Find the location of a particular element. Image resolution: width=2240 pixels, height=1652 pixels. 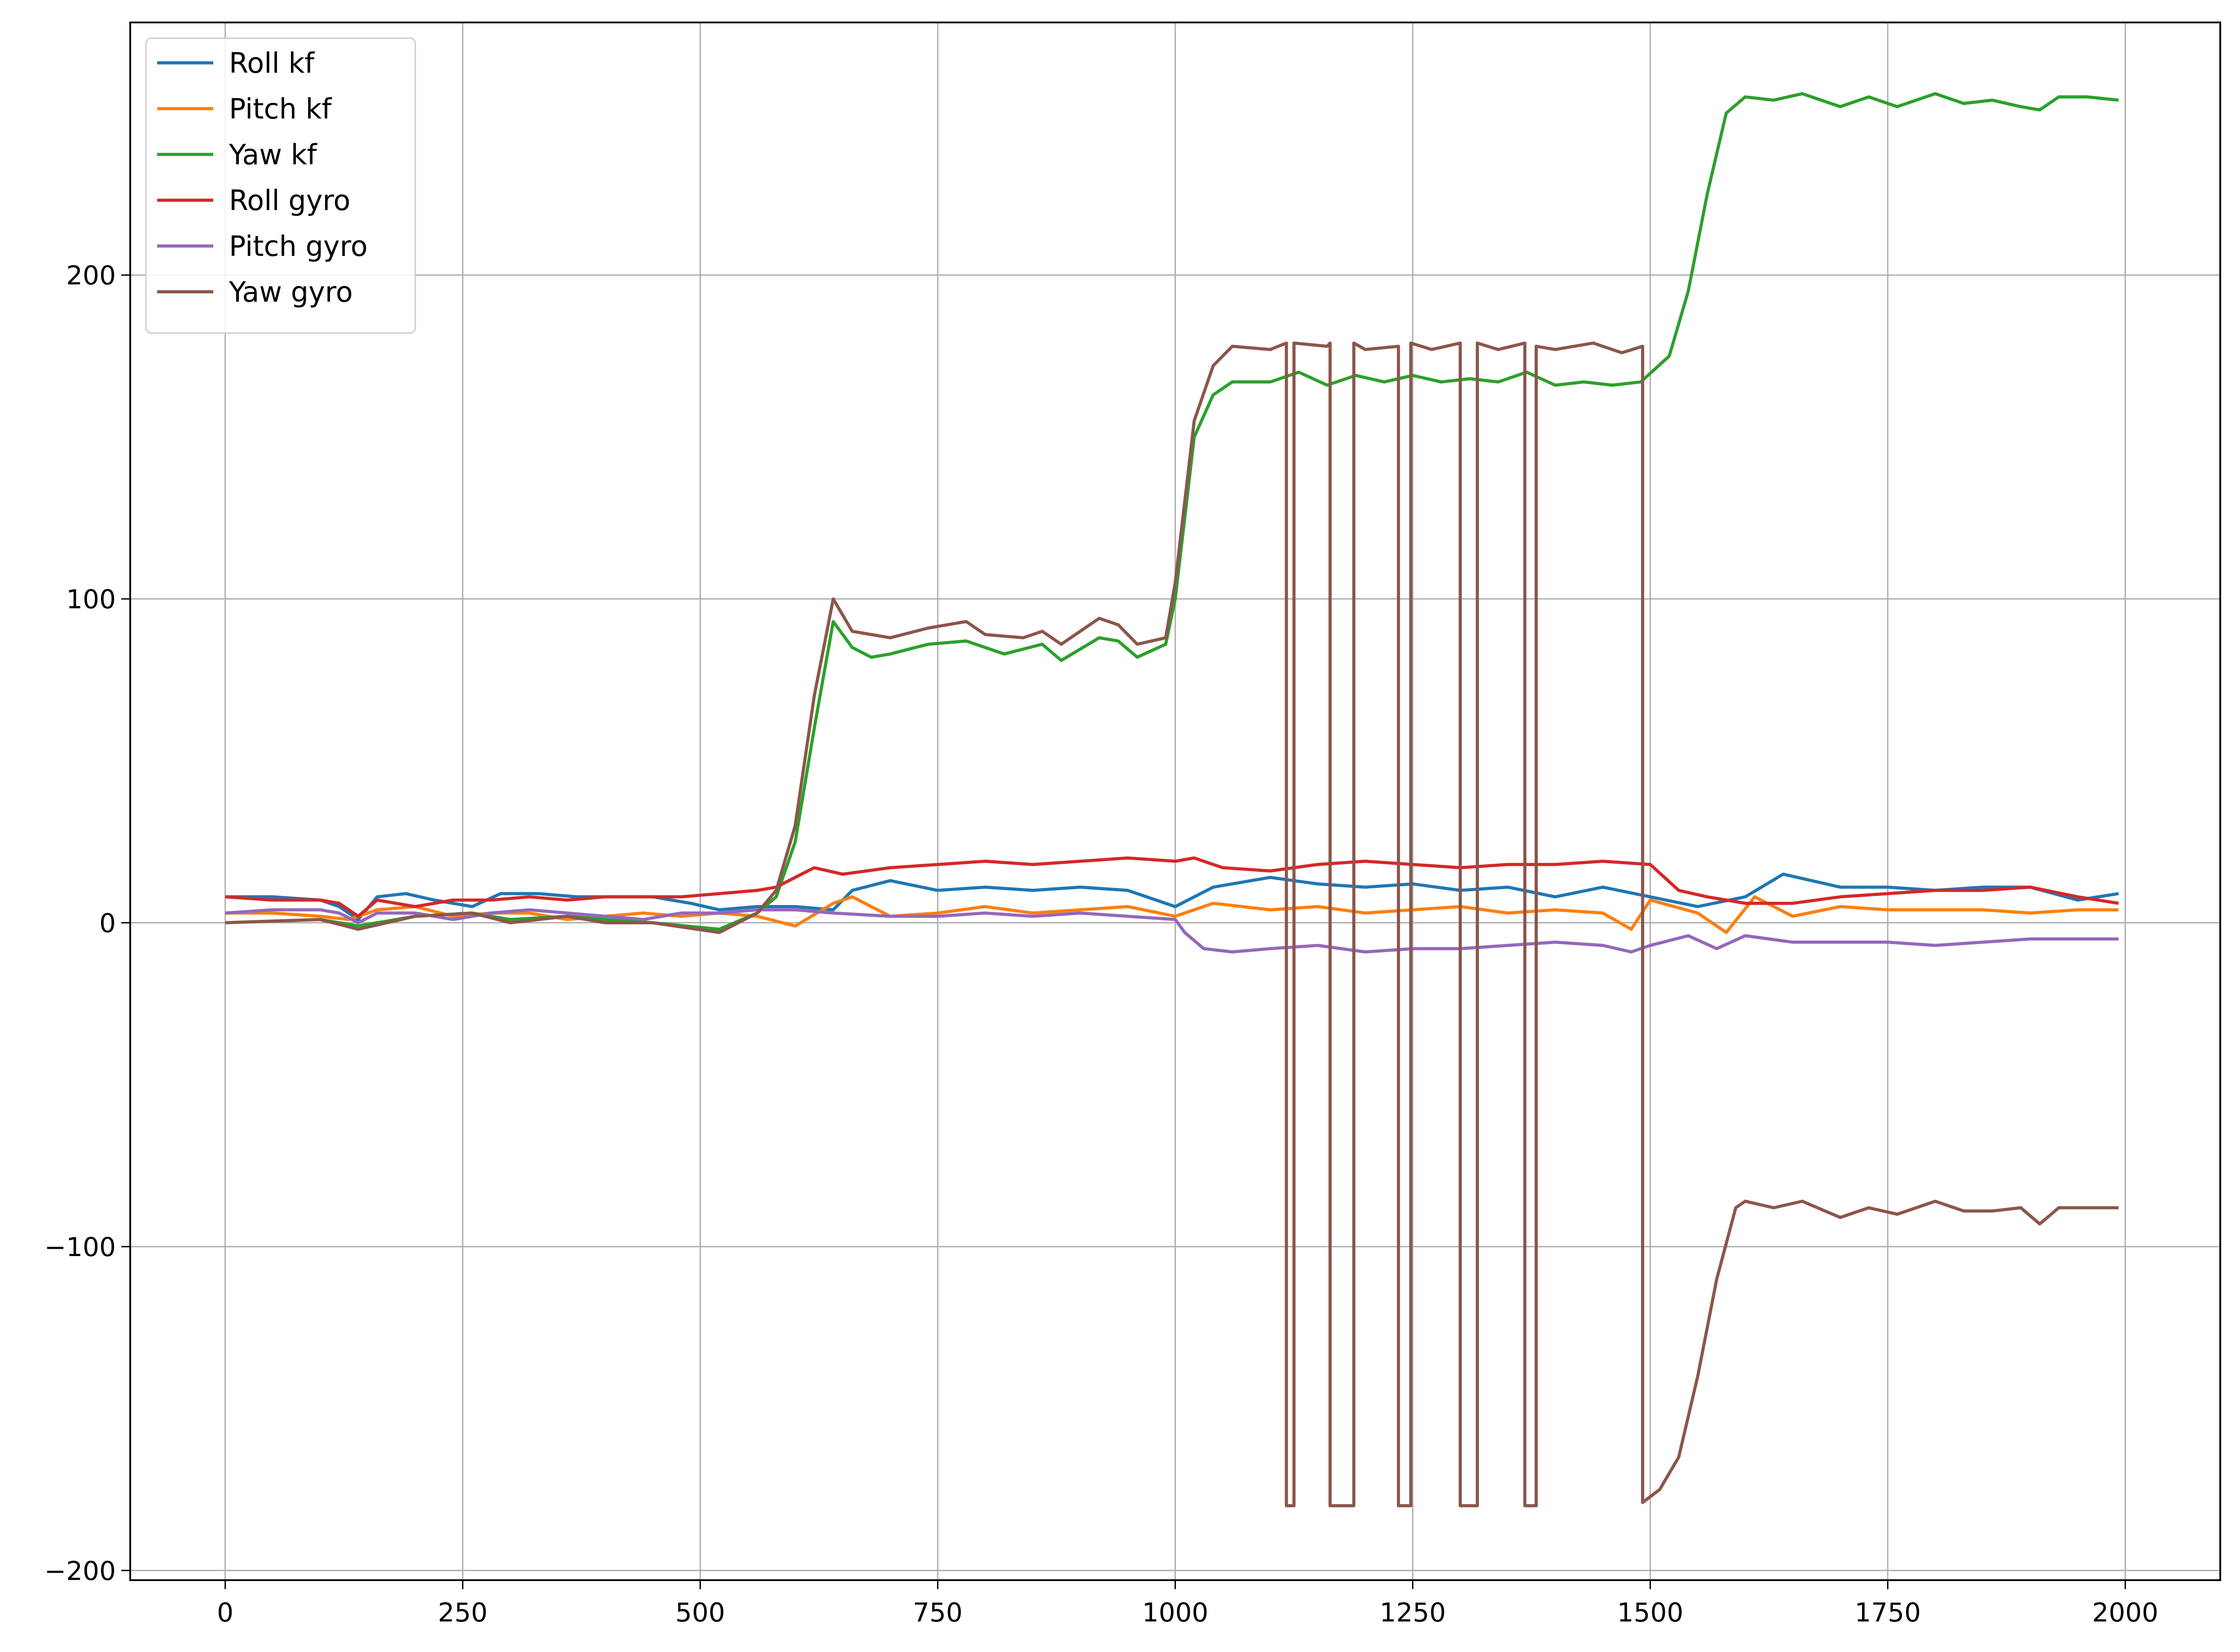

y-tick-label: 100 is located at coordinates (91, 599).